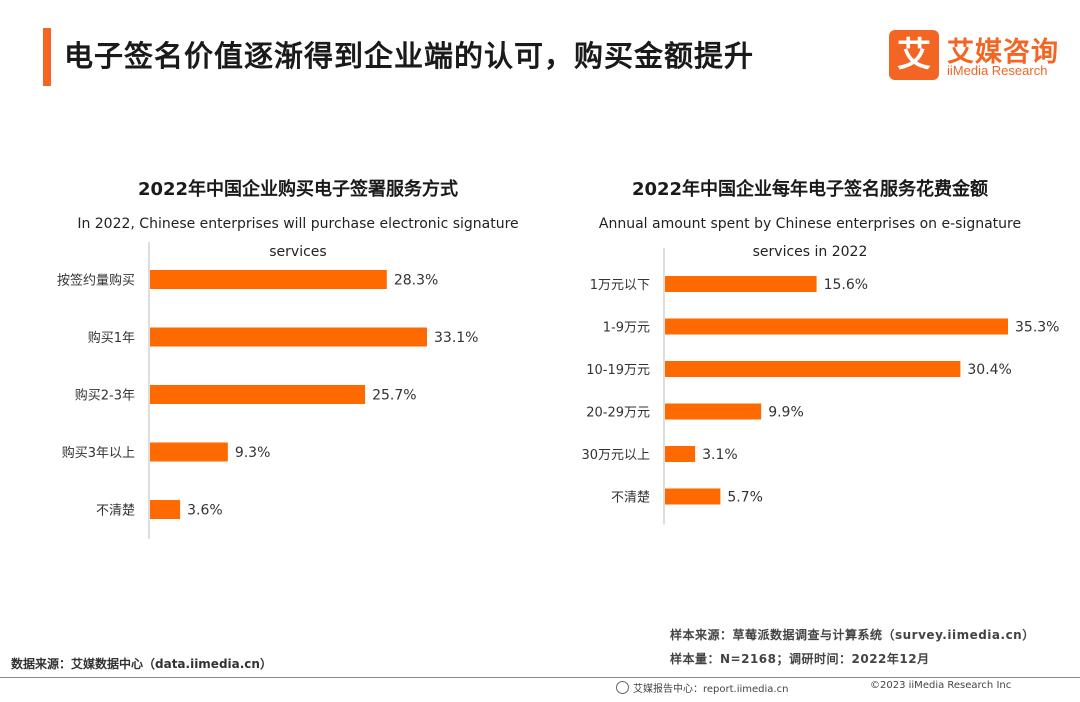 The width and height of the screenshot is (1080, 702). What do you see at coordinates (456, 338) in the screenshot?
I see `value-label: 33.1%` at bounding box center [456, 338].